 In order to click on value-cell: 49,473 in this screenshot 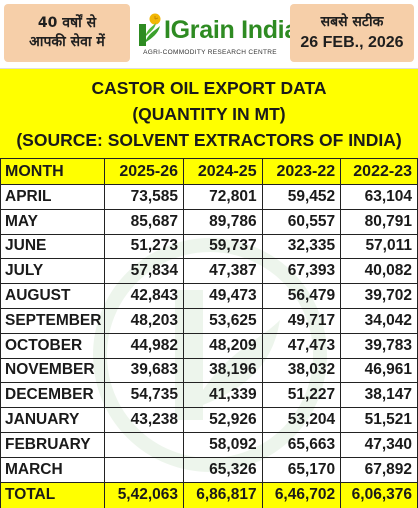, I will do `click(223, 296)`.